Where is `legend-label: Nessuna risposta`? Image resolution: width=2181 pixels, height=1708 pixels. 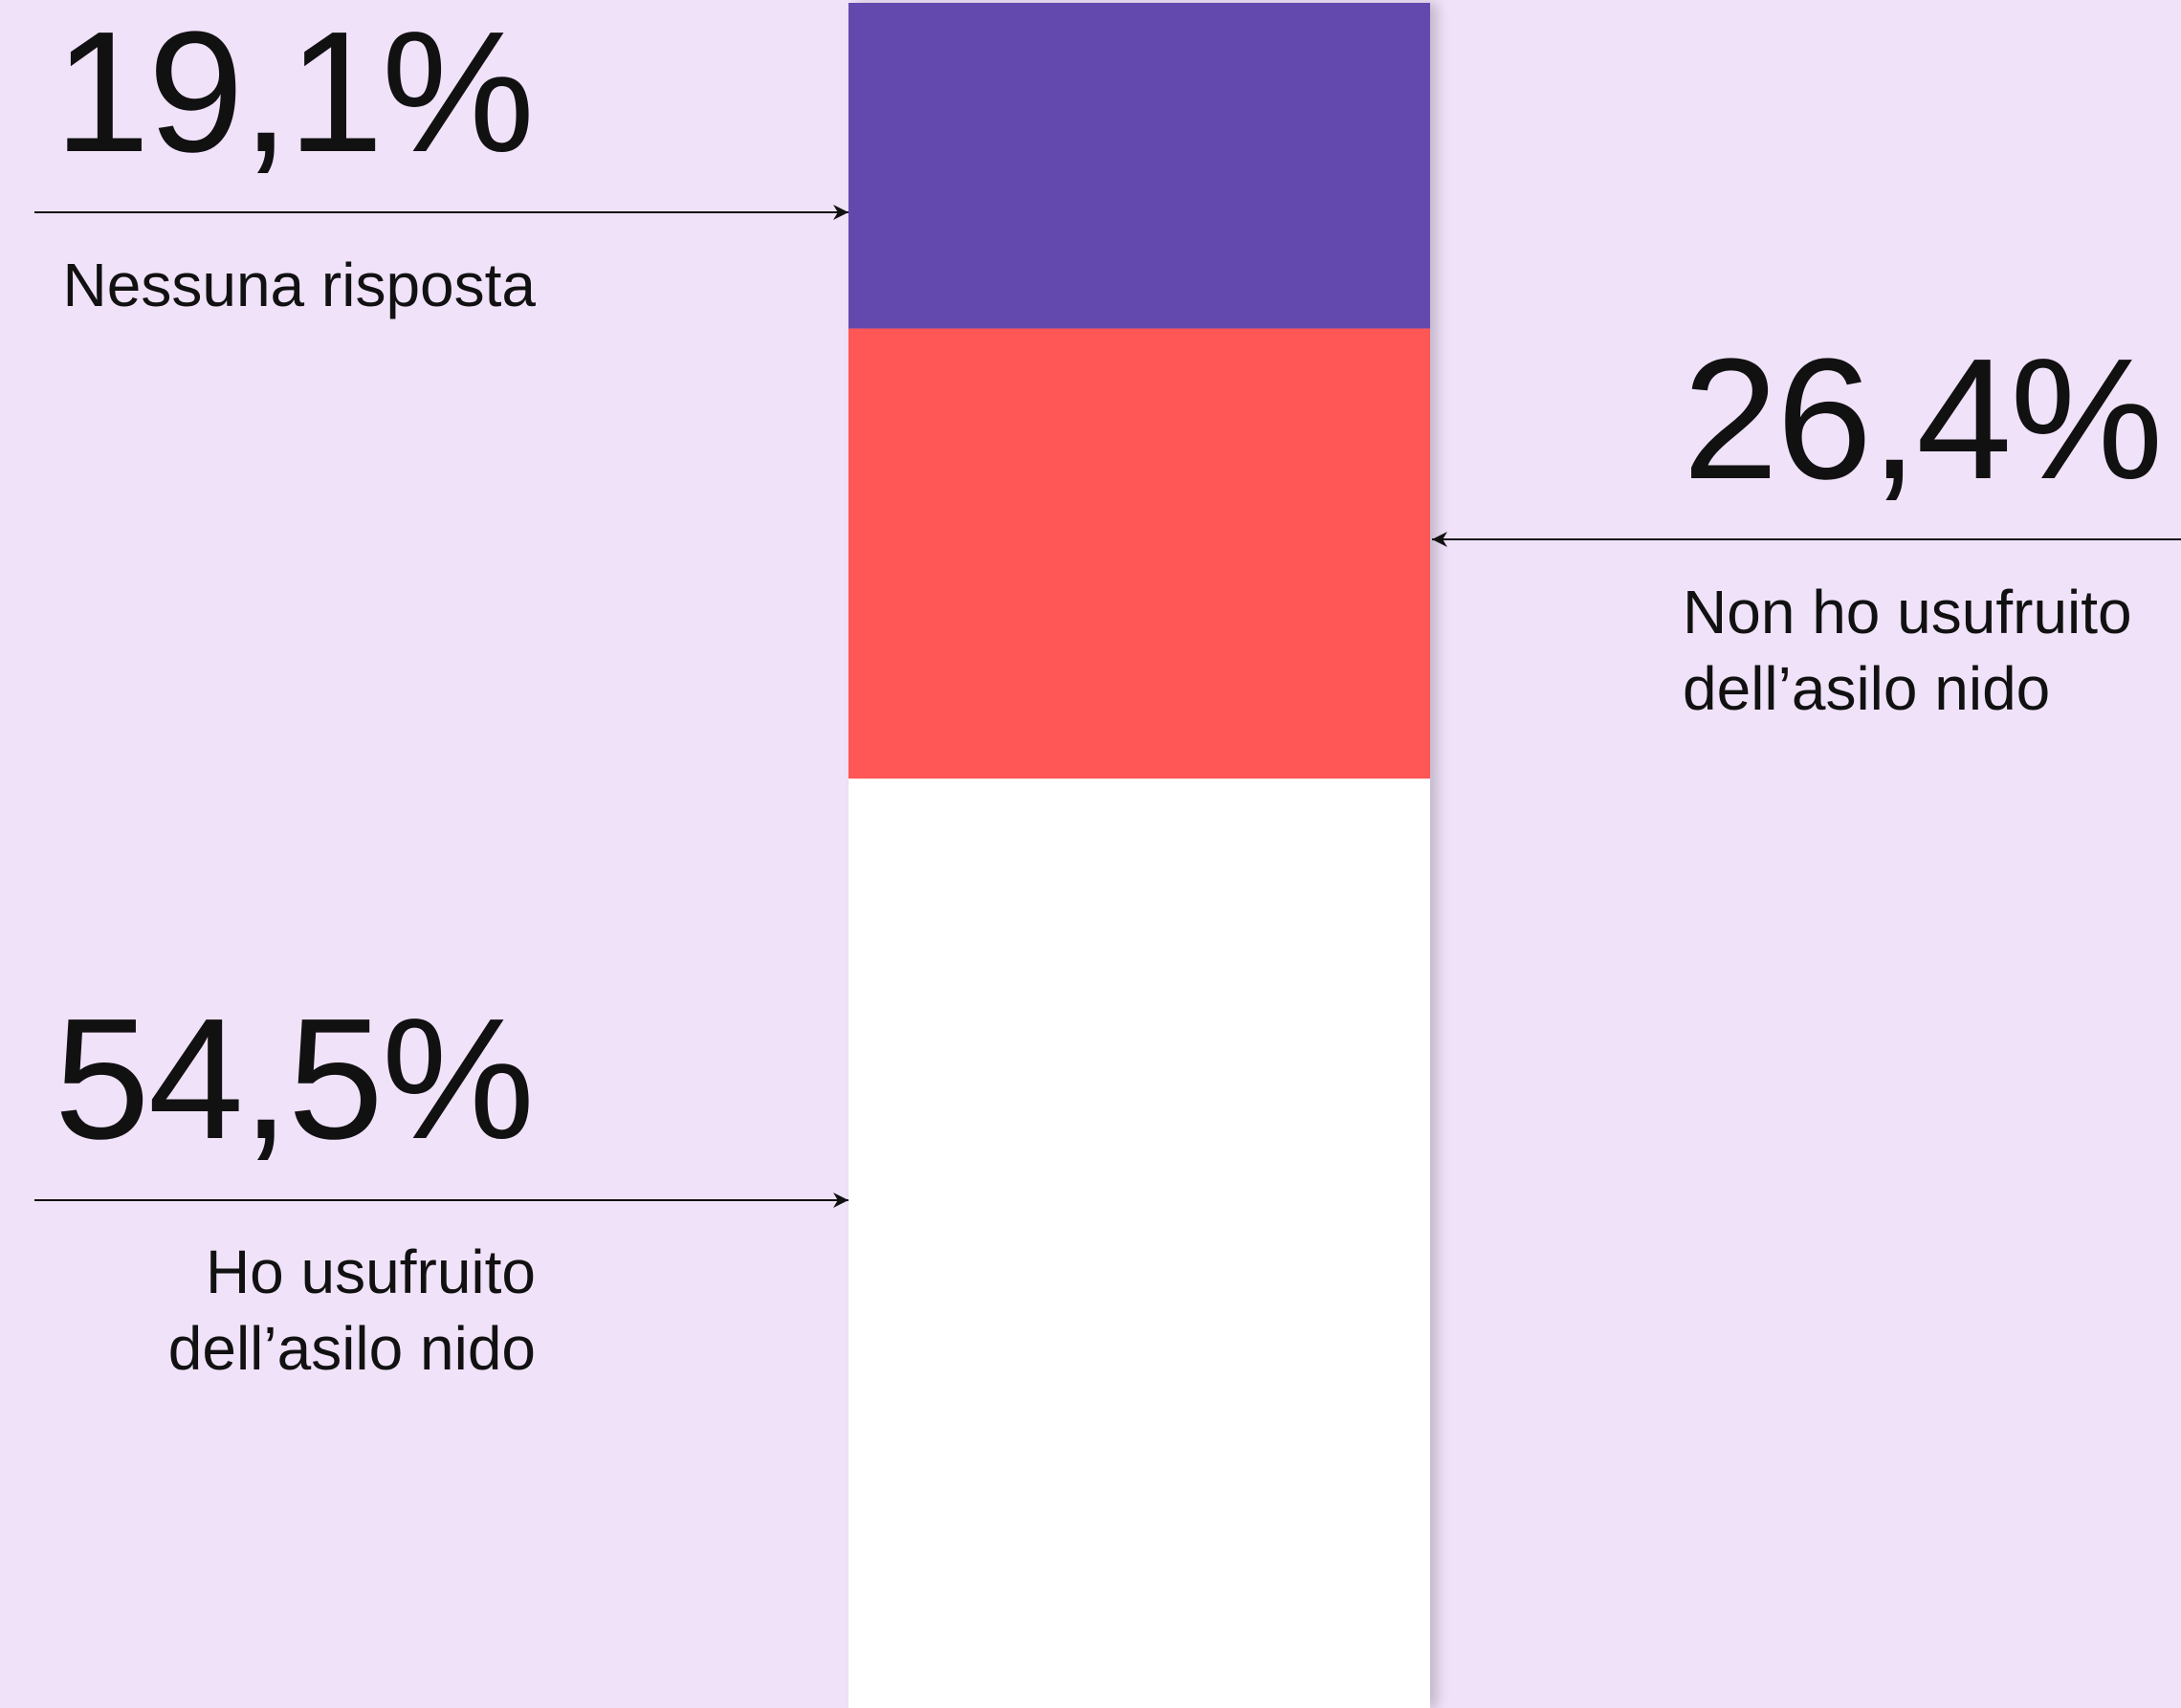 legend-label: Nessuna risposta is located at coordinates (299, 285).